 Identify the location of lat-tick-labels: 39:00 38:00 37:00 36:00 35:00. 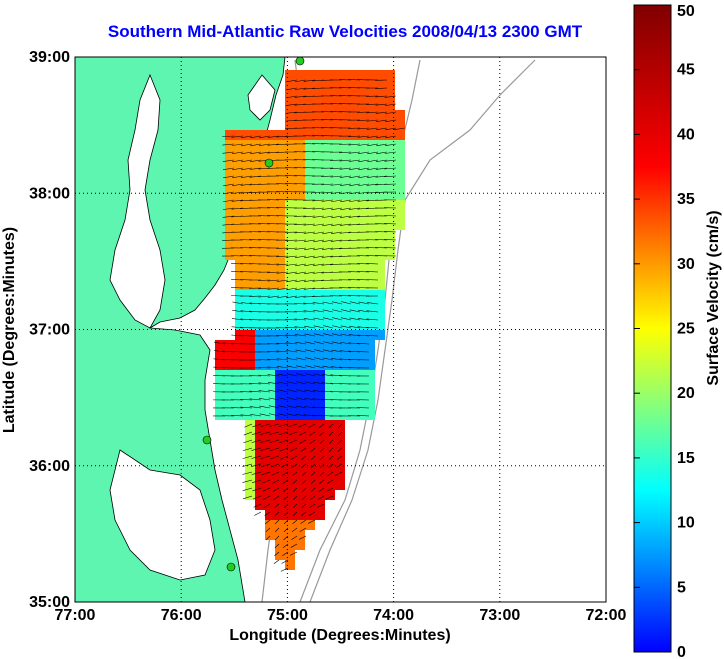
(49, 330).